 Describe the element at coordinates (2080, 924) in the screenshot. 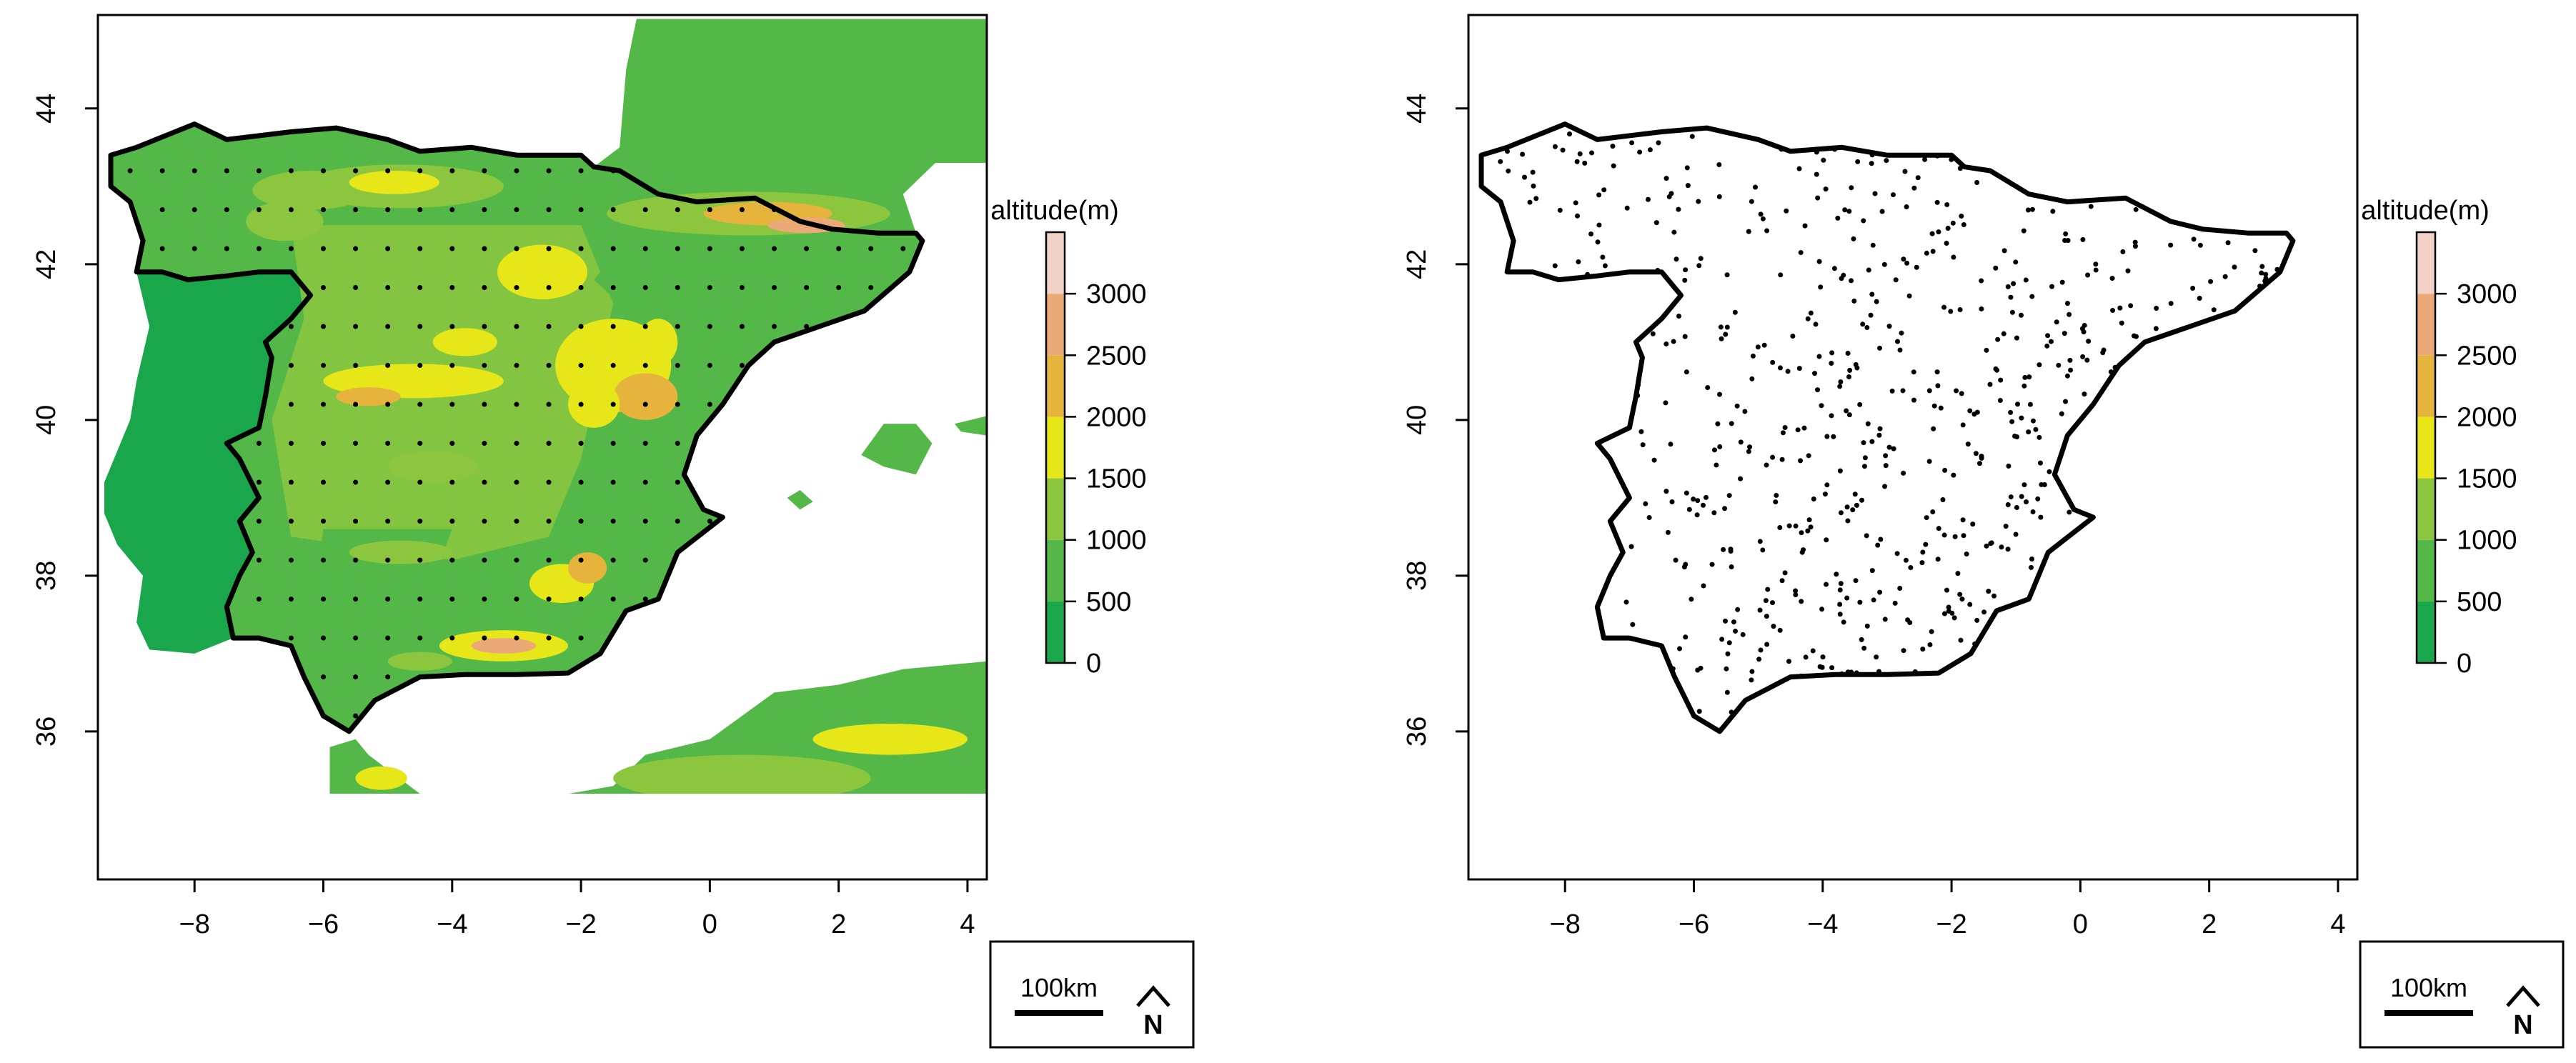

I see `x-tick-label: 0` at that location.